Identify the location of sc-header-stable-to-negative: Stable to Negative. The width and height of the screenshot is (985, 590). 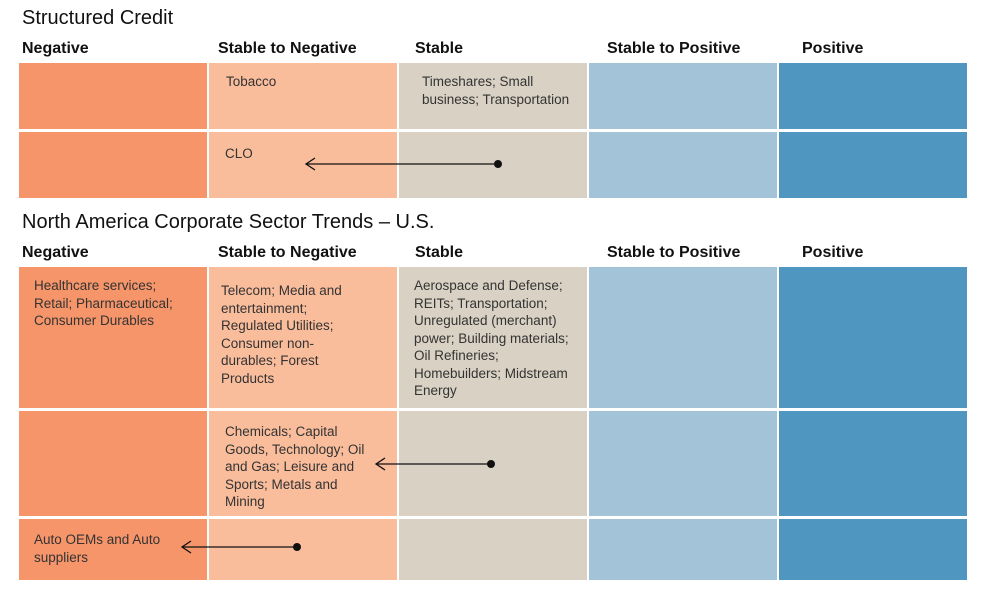
(287, 48).